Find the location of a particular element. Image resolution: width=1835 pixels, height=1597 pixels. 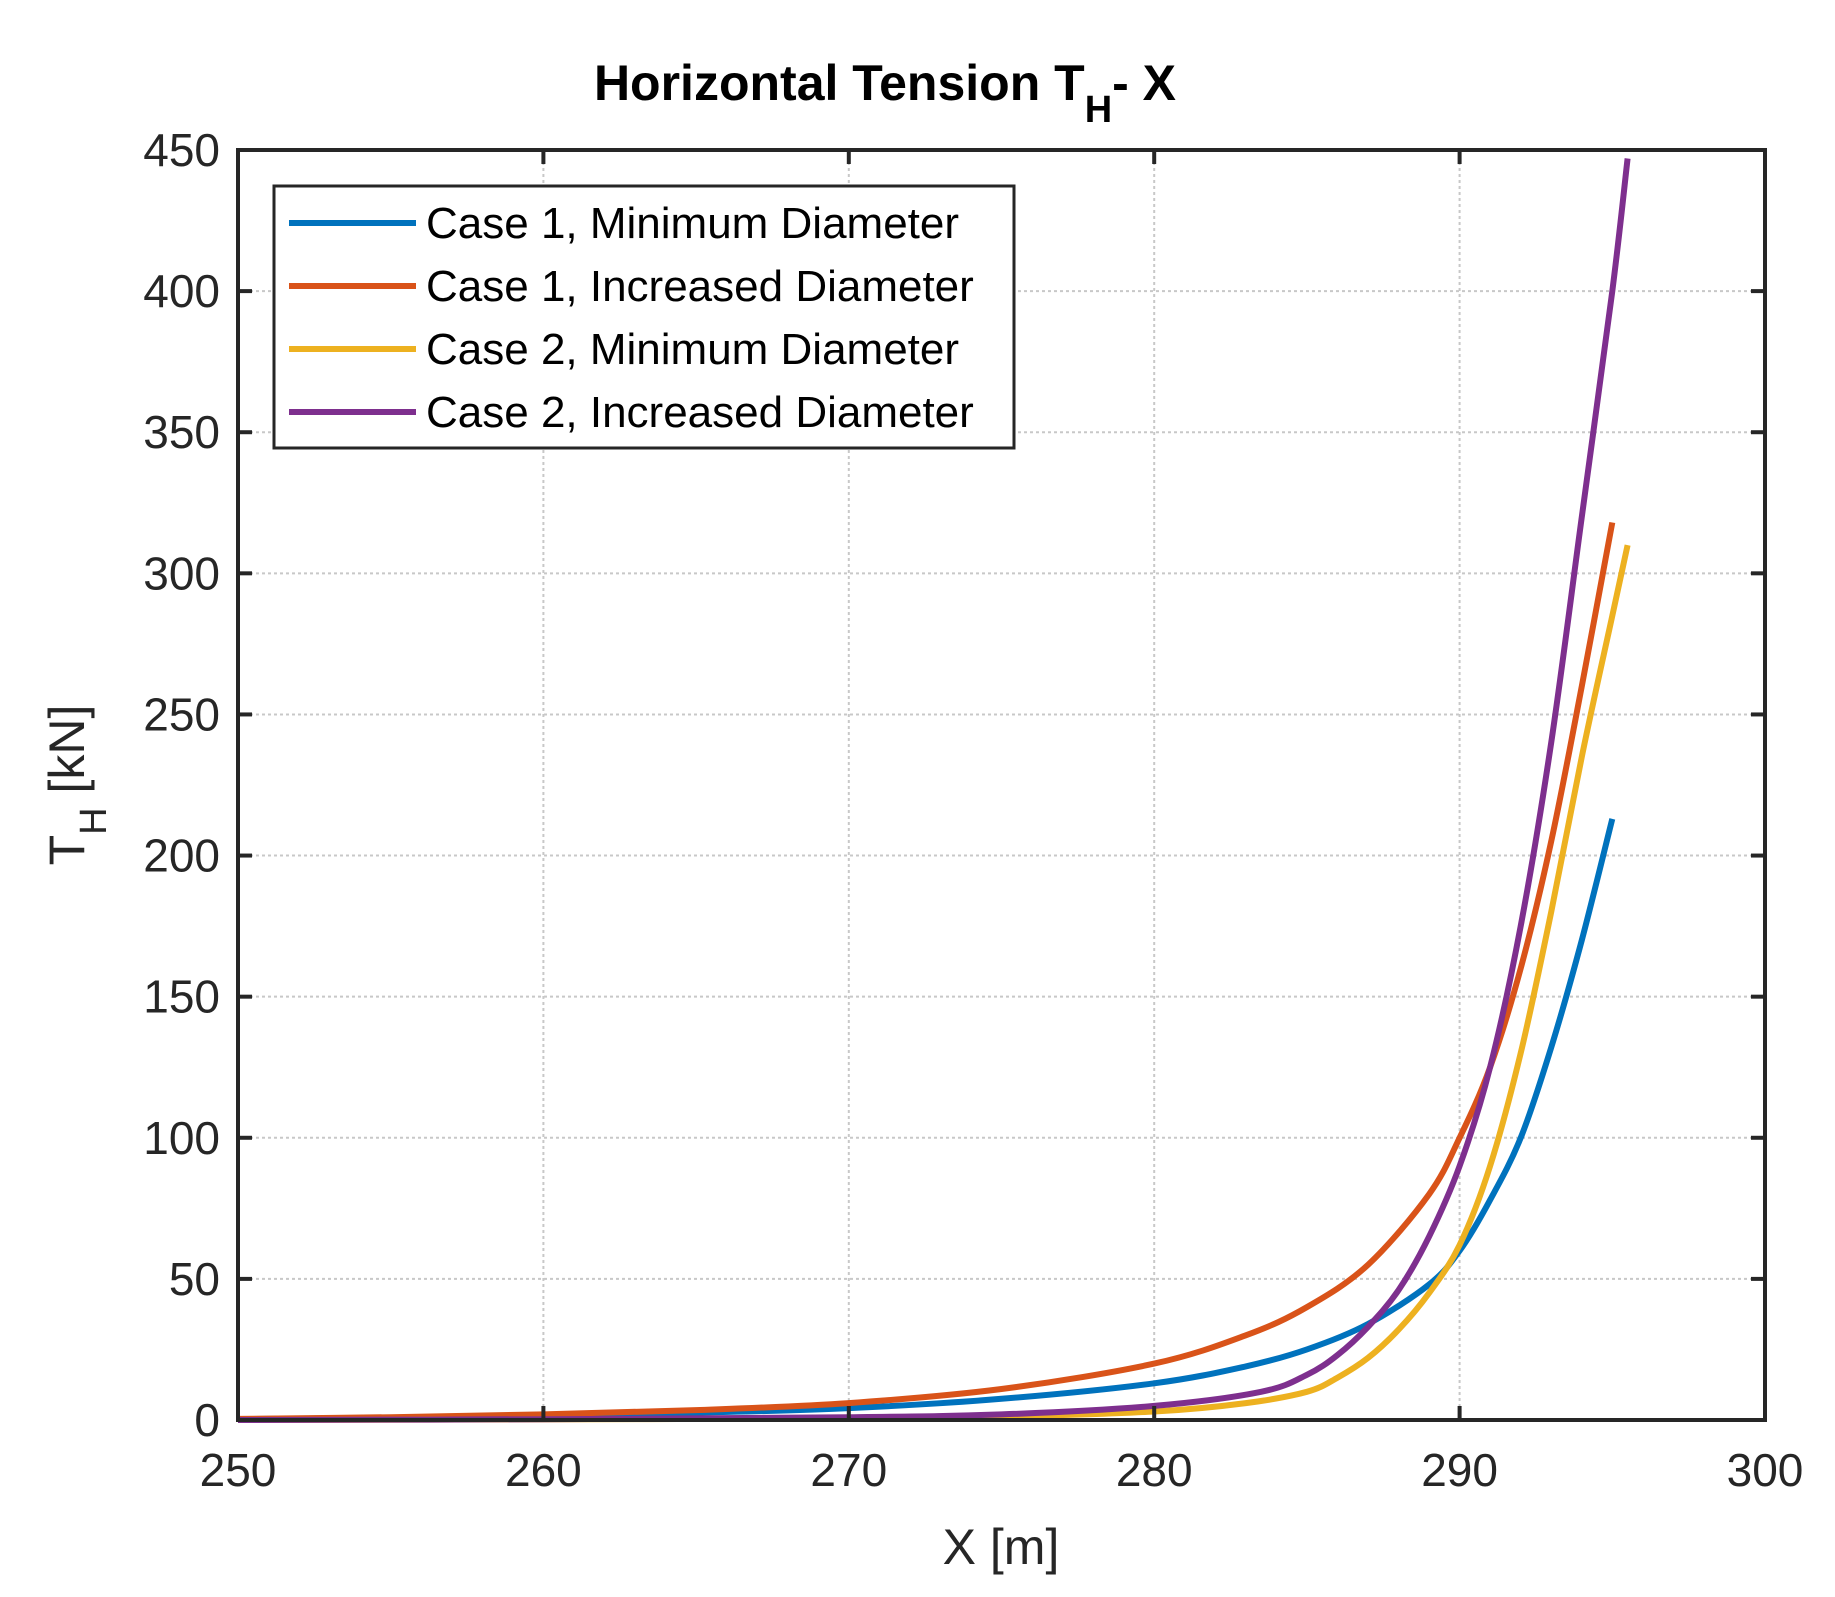

legend-label-case1-inc: Case 1, Increased Diameter is located at coordinates (700, 286).